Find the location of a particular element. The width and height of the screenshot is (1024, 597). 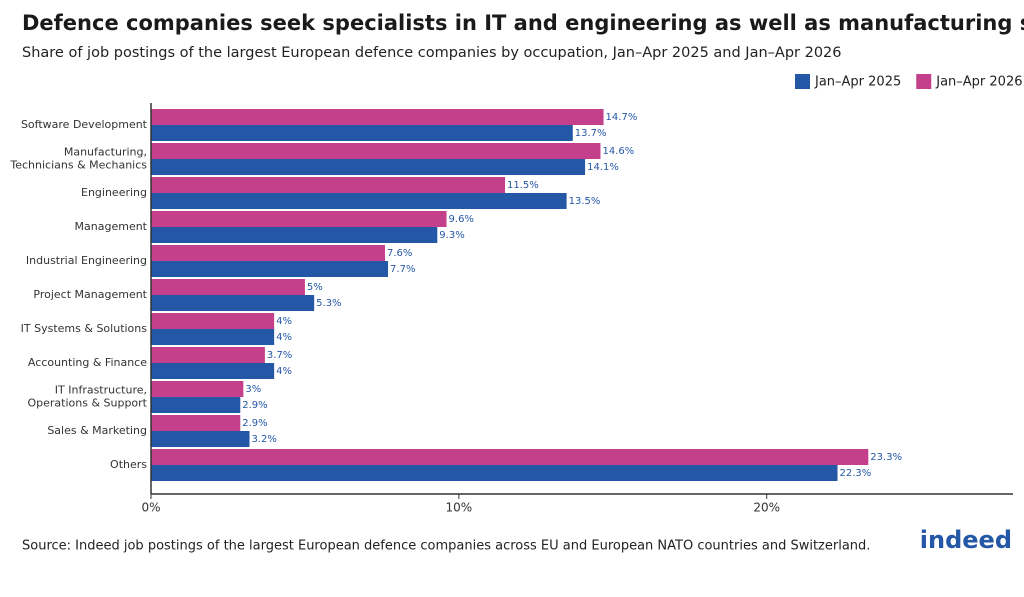

value-label: 3% is located at coordinates (253, 389).